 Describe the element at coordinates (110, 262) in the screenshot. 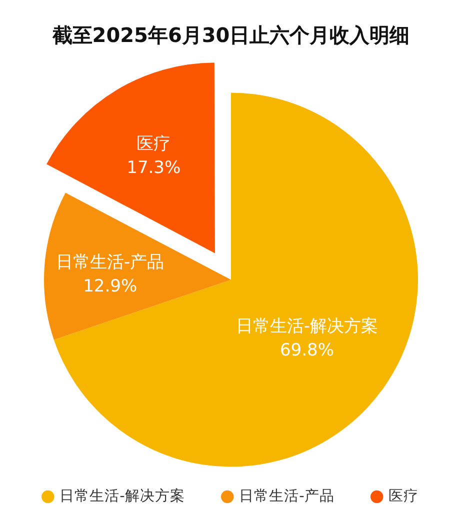

I see `slice-label: 日常生活-产品` at that location.